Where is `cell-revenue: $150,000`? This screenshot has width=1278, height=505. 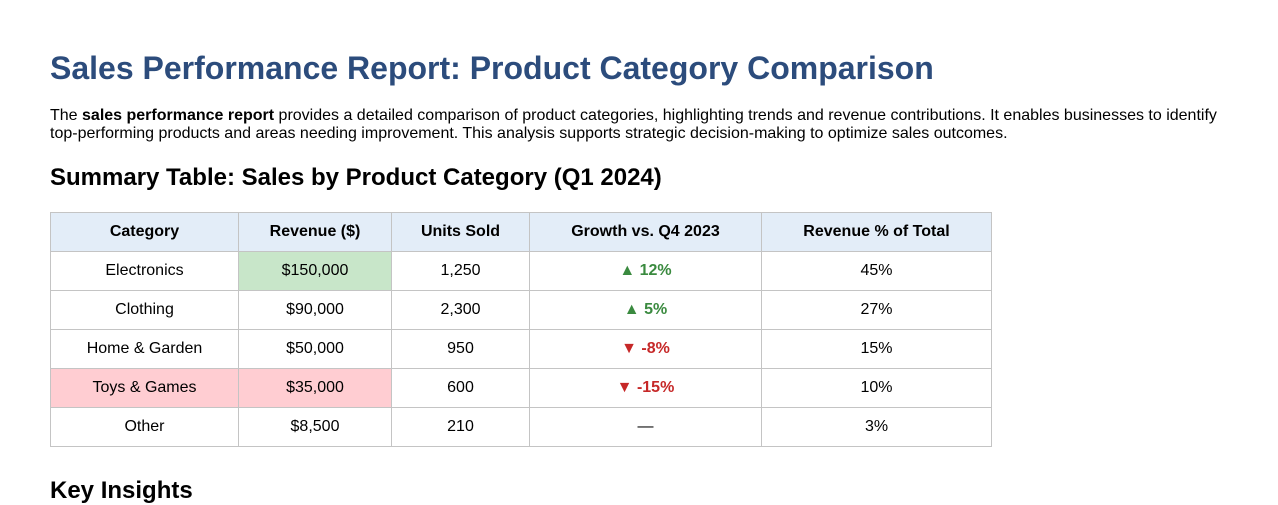
cell-revenue: $150,000 is located at coordinates (315, 271).